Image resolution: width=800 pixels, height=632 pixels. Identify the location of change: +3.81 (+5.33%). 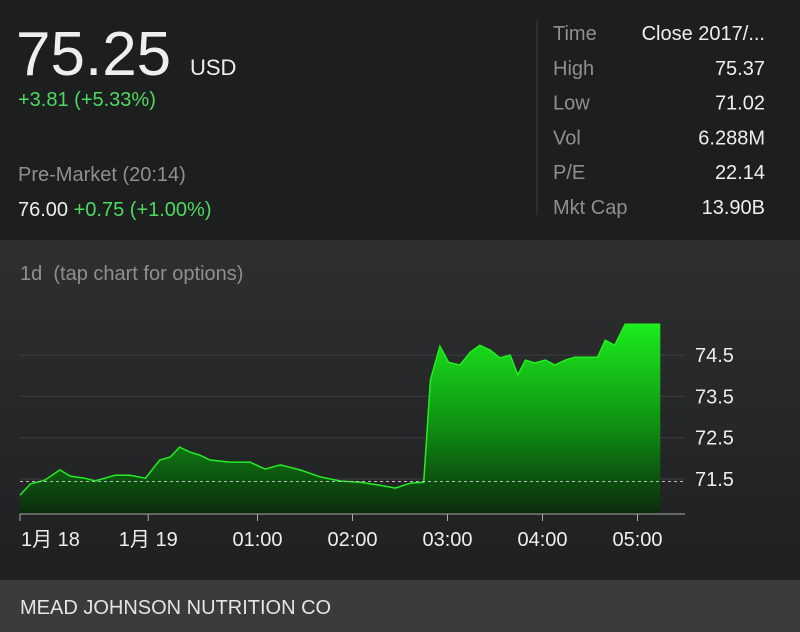
(87, 100).